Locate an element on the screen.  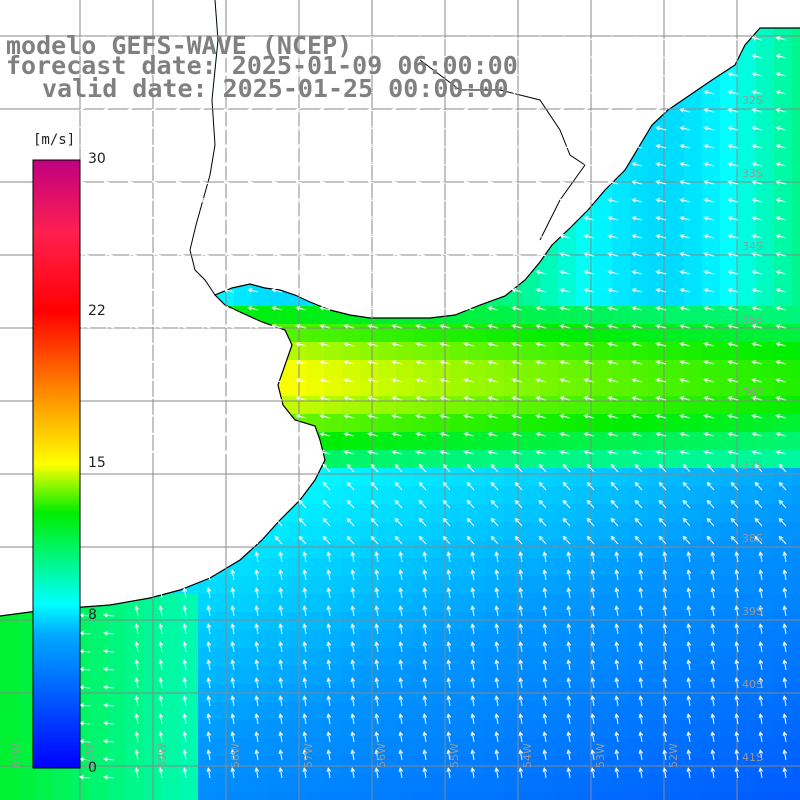
lat-label: 40S is located at coordinates (752, 684).